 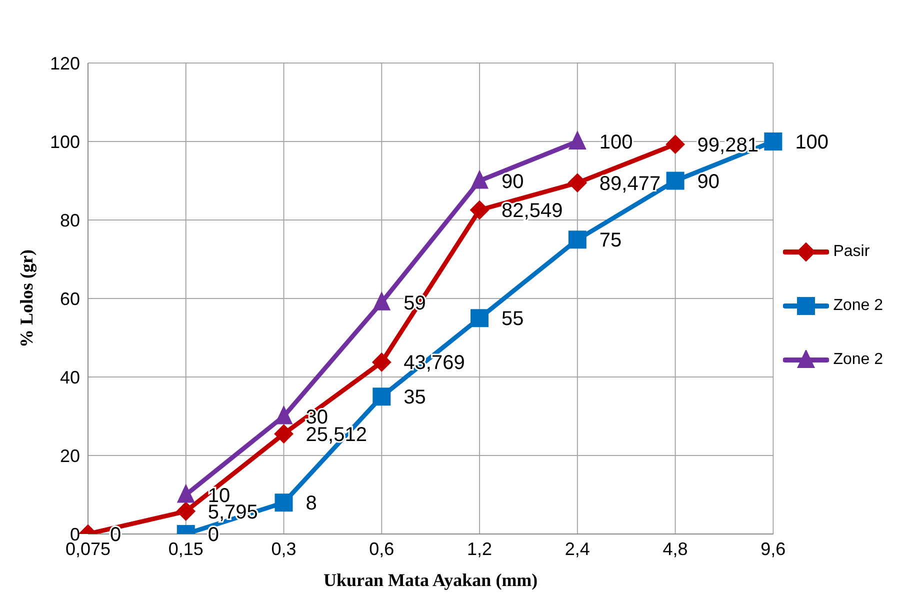 I want to click on x-tick-label: 0,3, so click(x=283, y=548).